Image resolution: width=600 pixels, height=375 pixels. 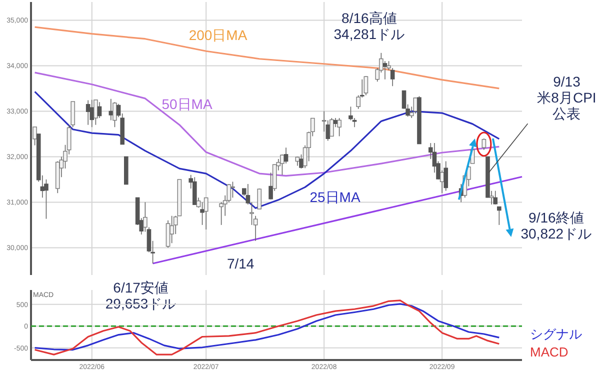 I want to click on annotation: 8/16高値 34,281ドル, so click(x=369, y=26).